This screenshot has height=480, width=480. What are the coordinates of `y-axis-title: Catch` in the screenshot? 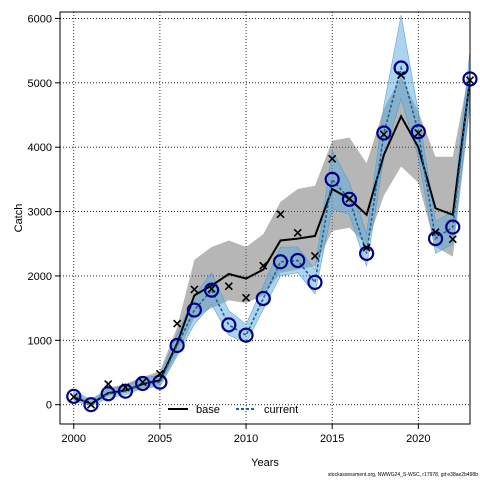 It's located at (19, 218).